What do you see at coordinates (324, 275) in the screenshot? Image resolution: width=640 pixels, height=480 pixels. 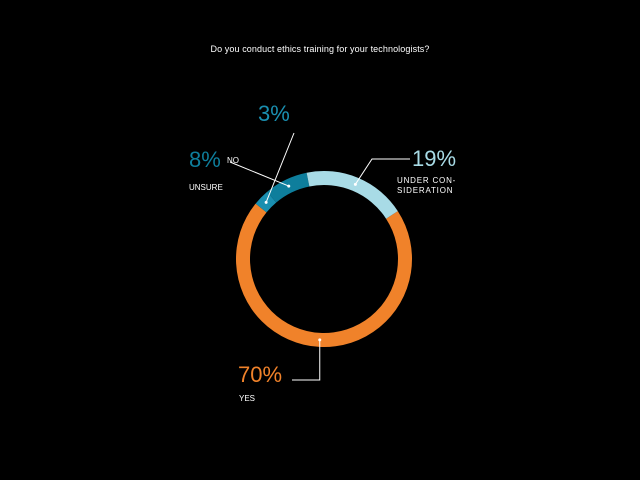 I see `slice-yes` at bounding box center [324, 275].